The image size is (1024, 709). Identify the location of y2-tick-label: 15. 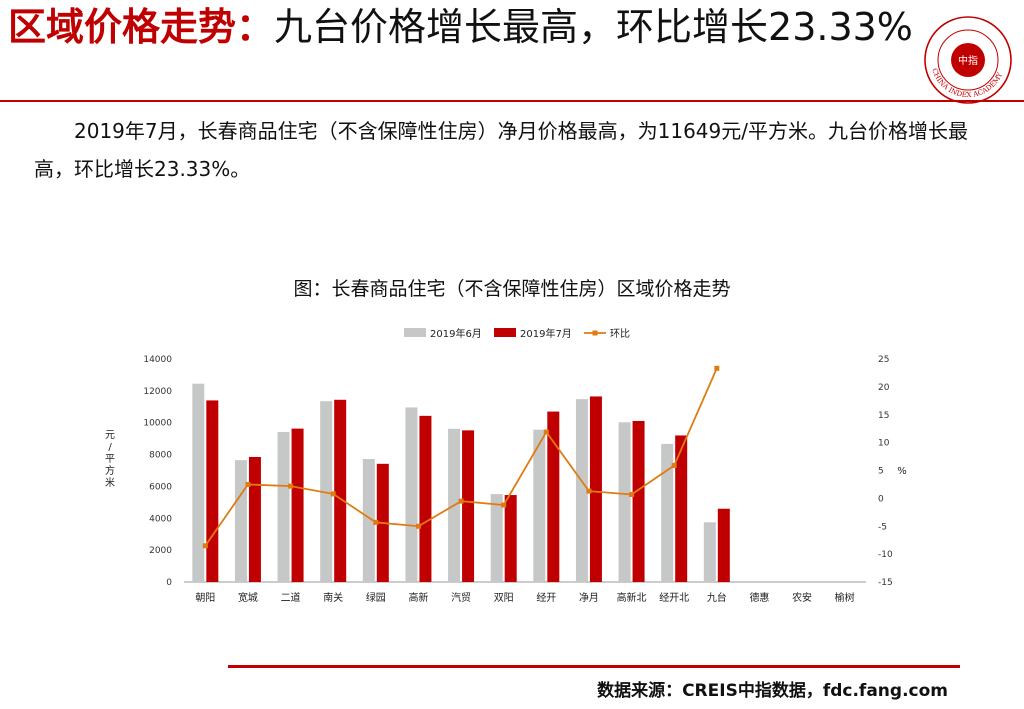
(883, 416).